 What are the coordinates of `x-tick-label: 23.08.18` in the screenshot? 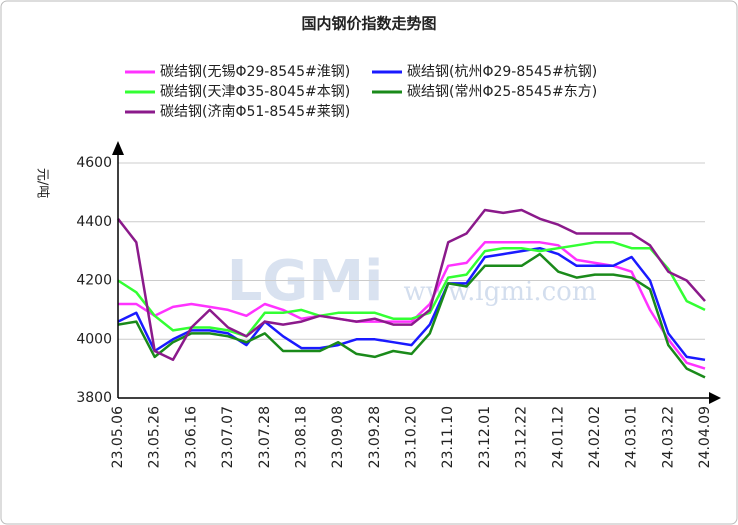 It's located at (301, 437).